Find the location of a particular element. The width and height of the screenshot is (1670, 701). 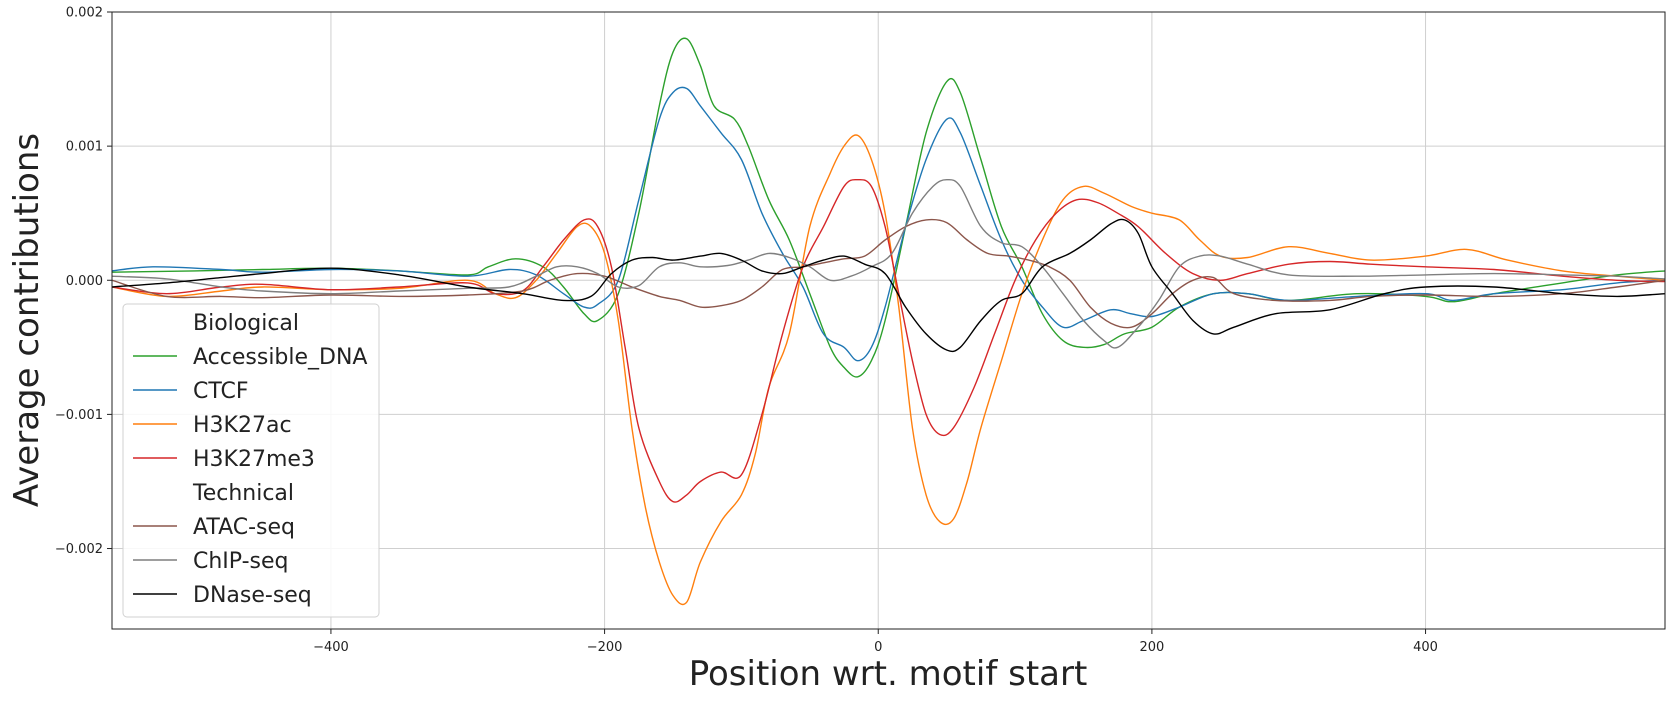

y-tick-label: 0.000 is located at coordinates (84, 281).